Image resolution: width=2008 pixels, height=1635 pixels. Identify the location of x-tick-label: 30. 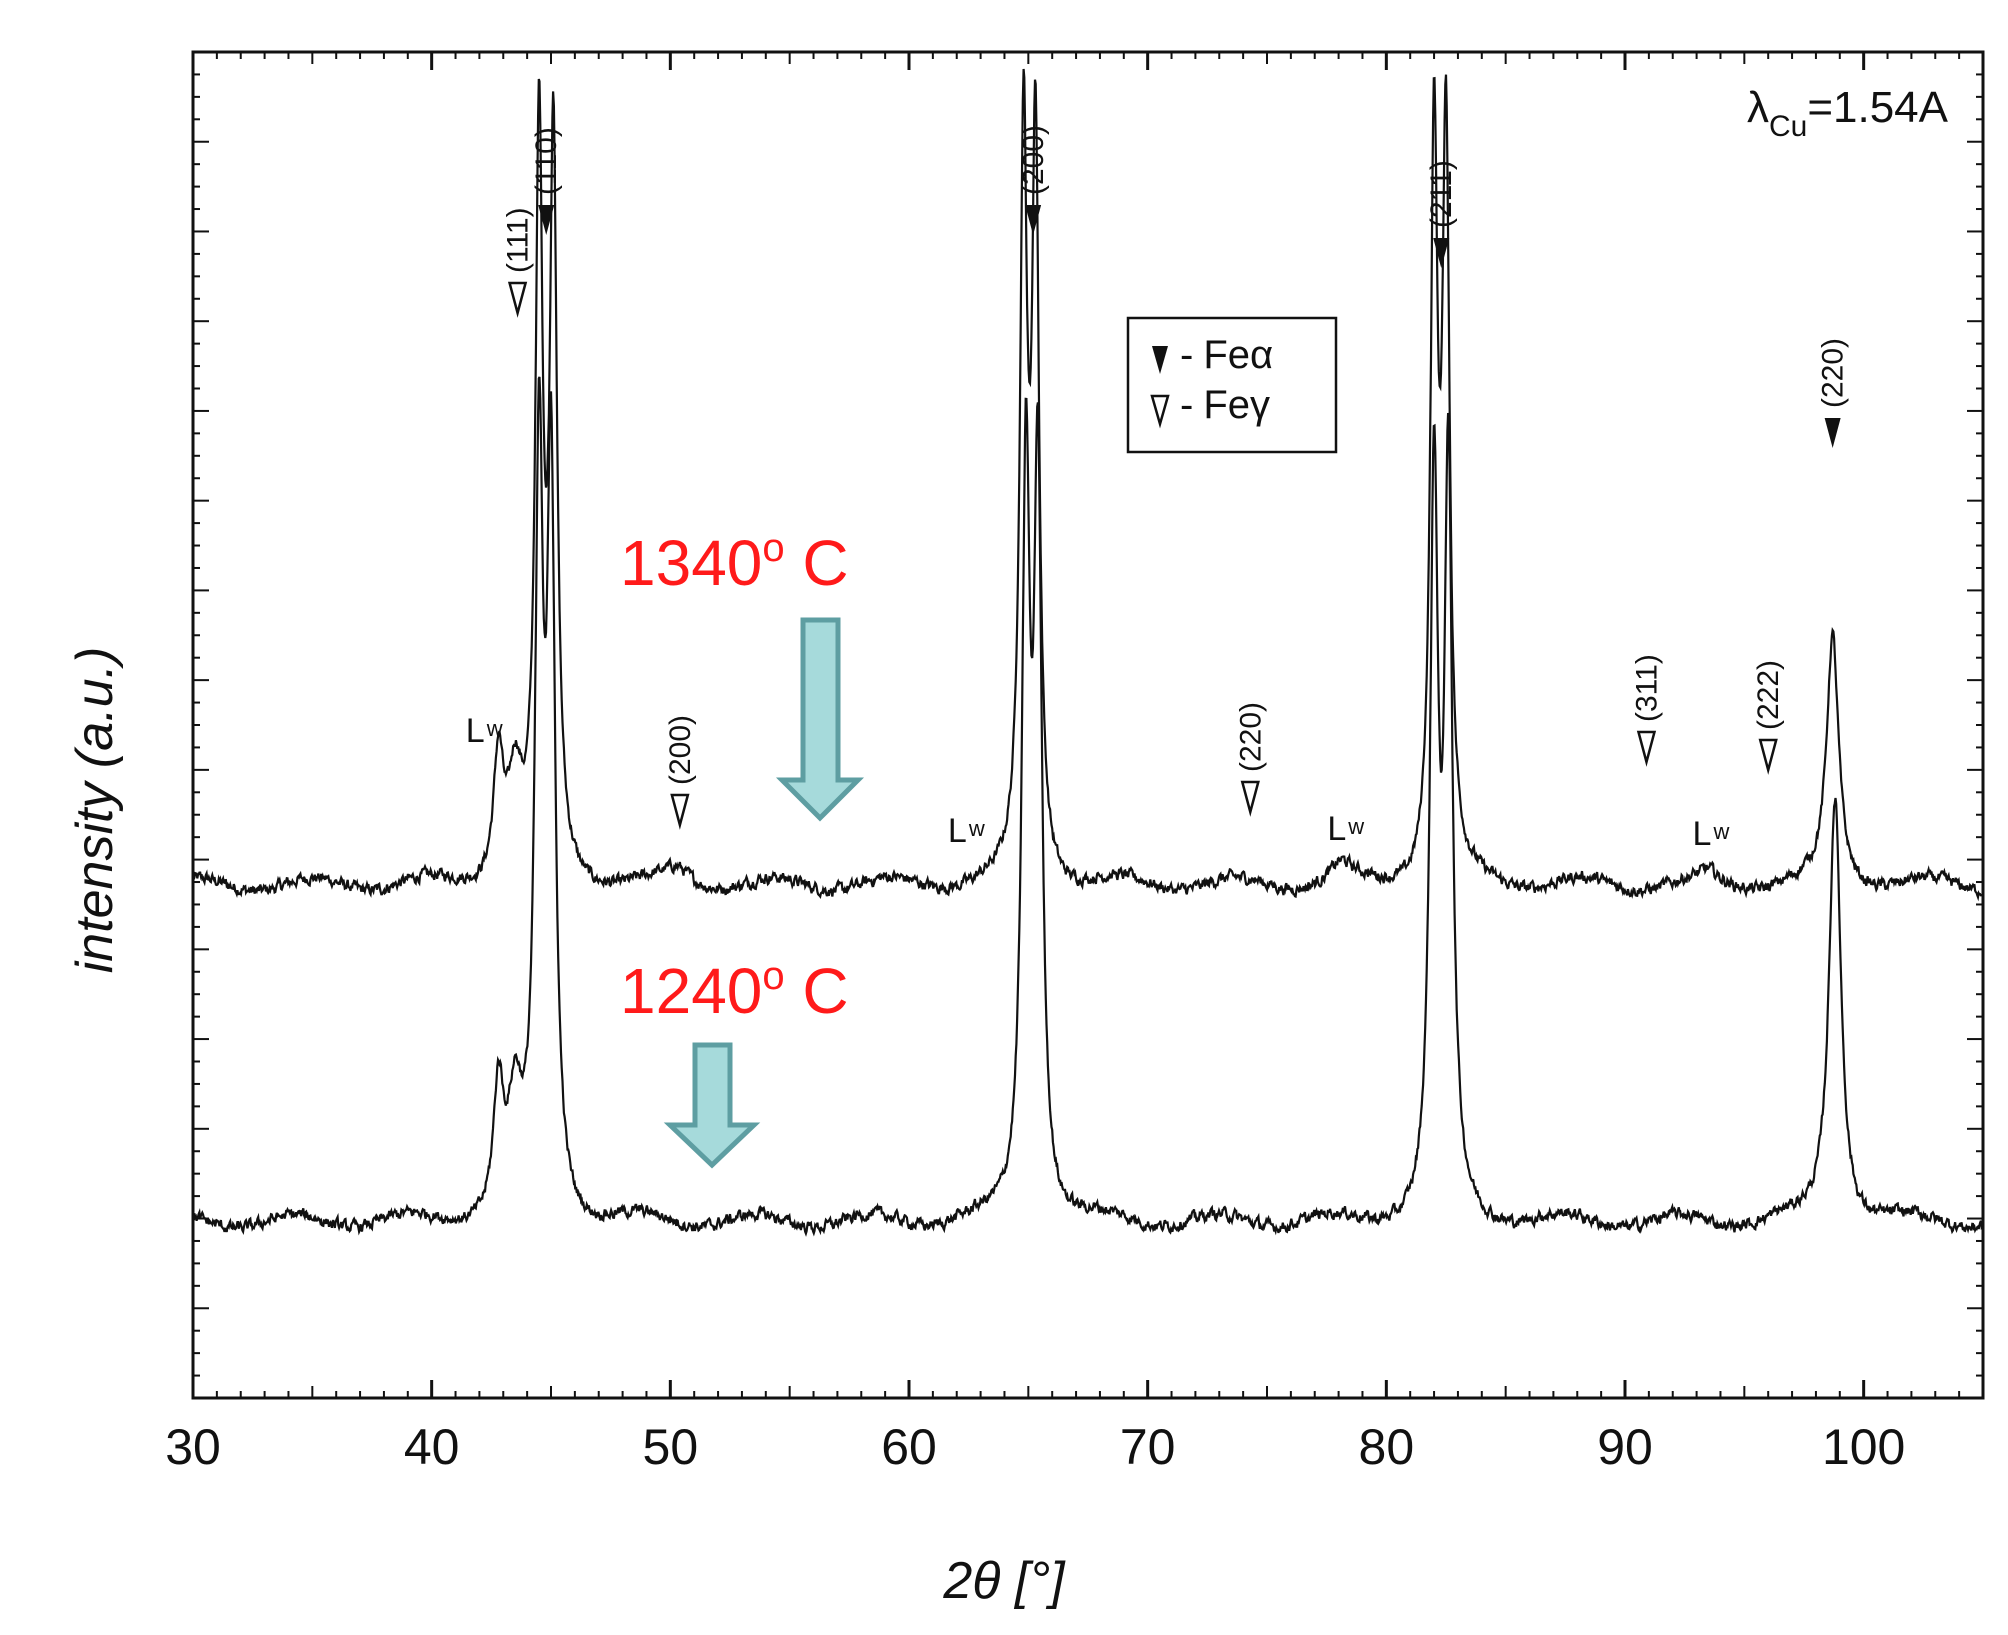
(193, 1447).